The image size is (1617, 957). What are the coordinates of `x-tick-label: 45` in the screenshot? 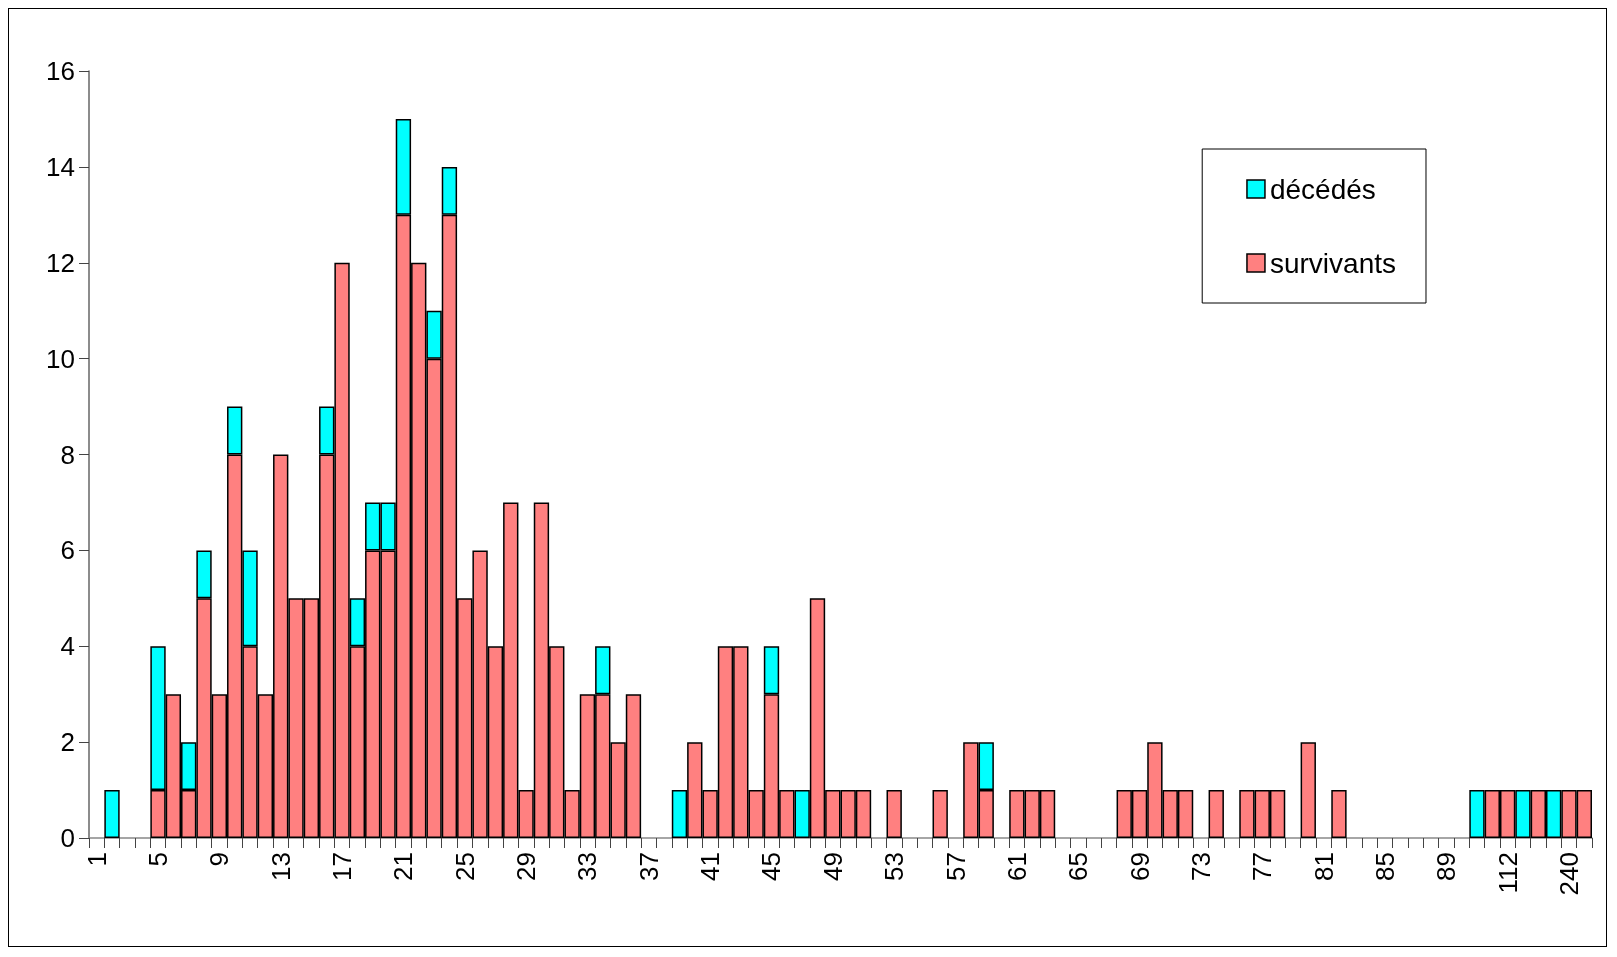 It's located at (771, 866).